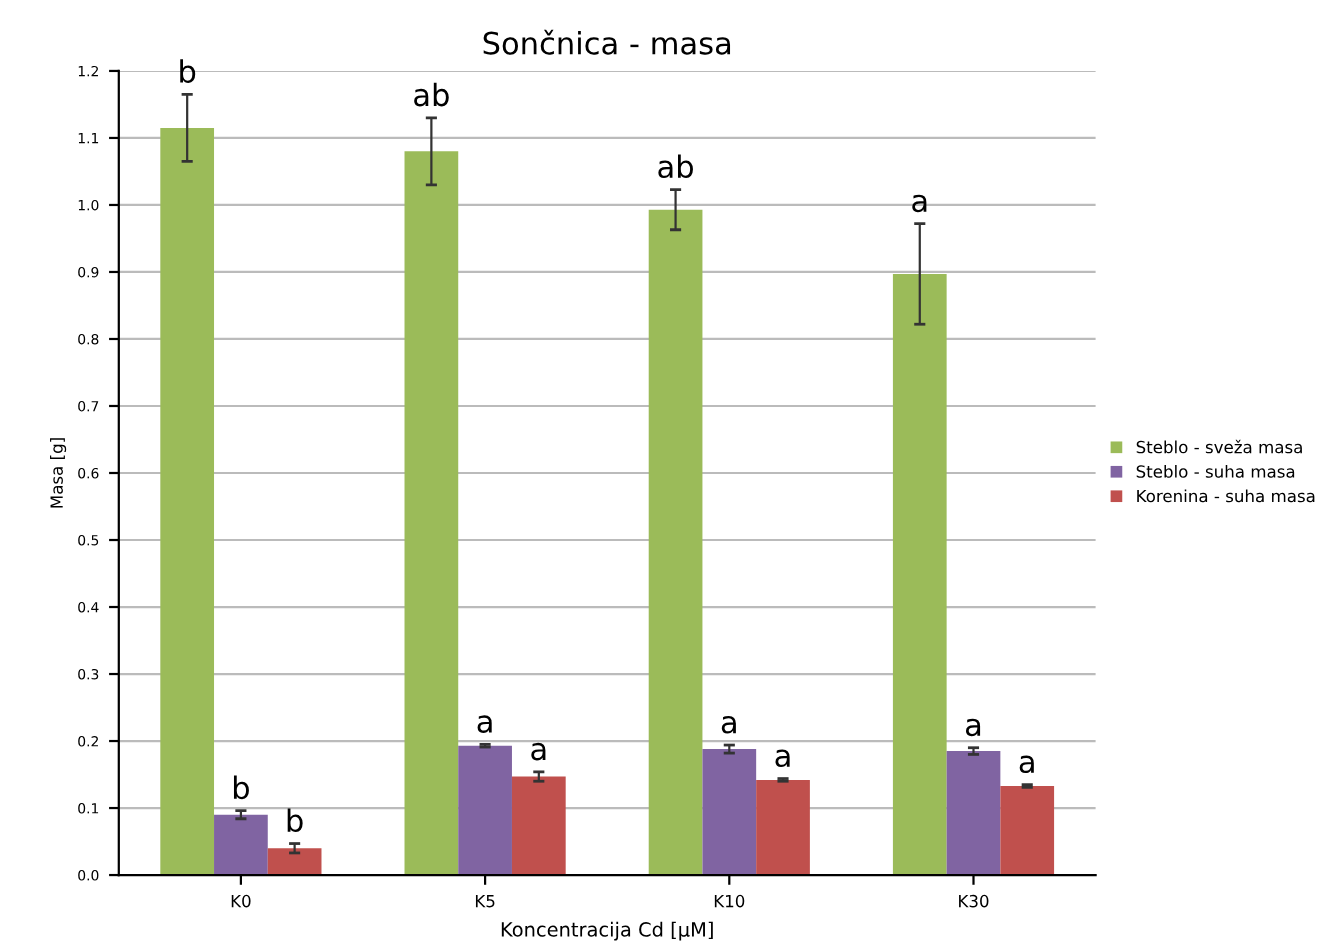  What do you see at coordinates (729, 901) in the screenshot?
I see `x-tick-label: K10` at bounding box center [729, 901].